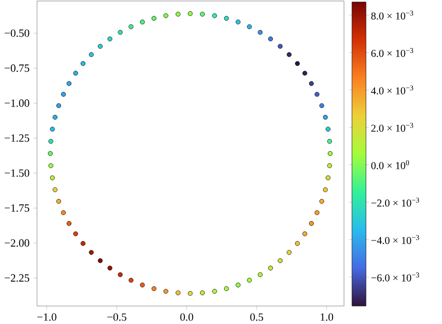 The image size is (442, 324). What do you see at coordinates (395, 239) in the screenshot?
I see `color-bar-label: −4.0 × 10$^{−3}$` at bounding box center [395, 239].